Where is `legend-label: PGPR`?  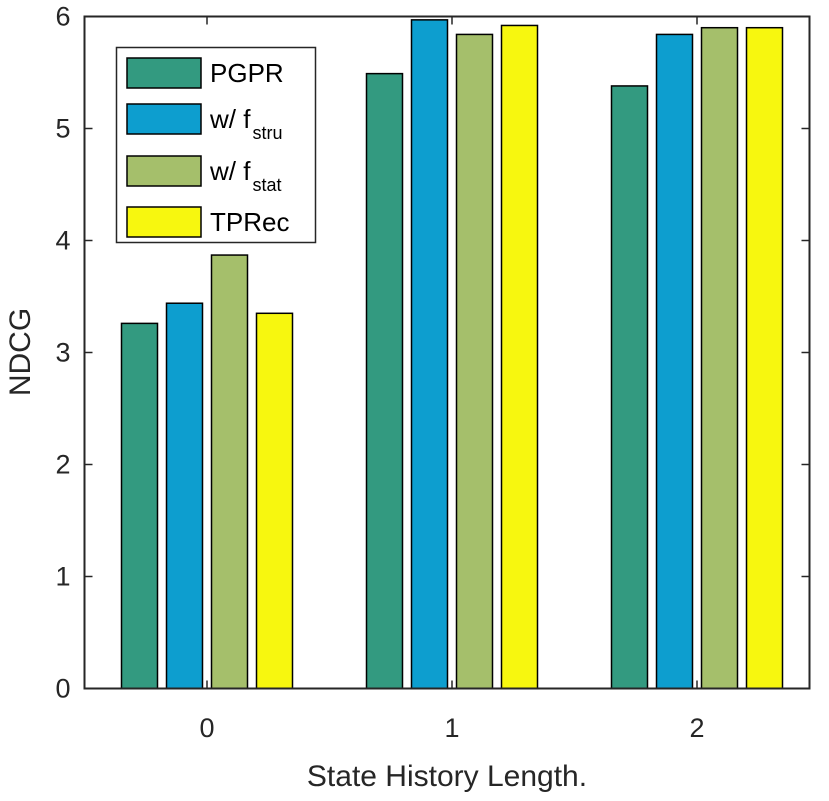
legend-label: PGPR is located at coordinates (247, 73).